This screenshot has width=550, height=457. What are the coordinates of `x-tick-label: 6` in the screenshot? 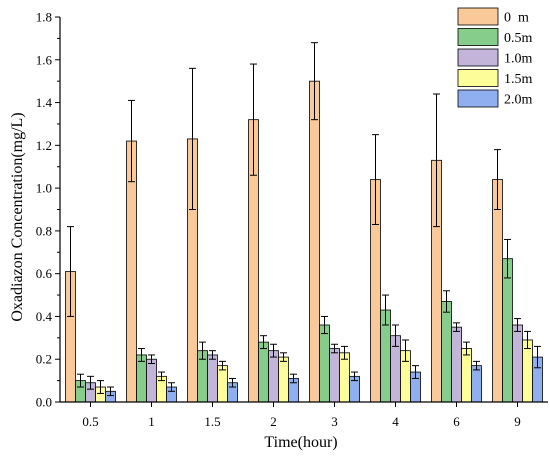 It's located at (456, 421).